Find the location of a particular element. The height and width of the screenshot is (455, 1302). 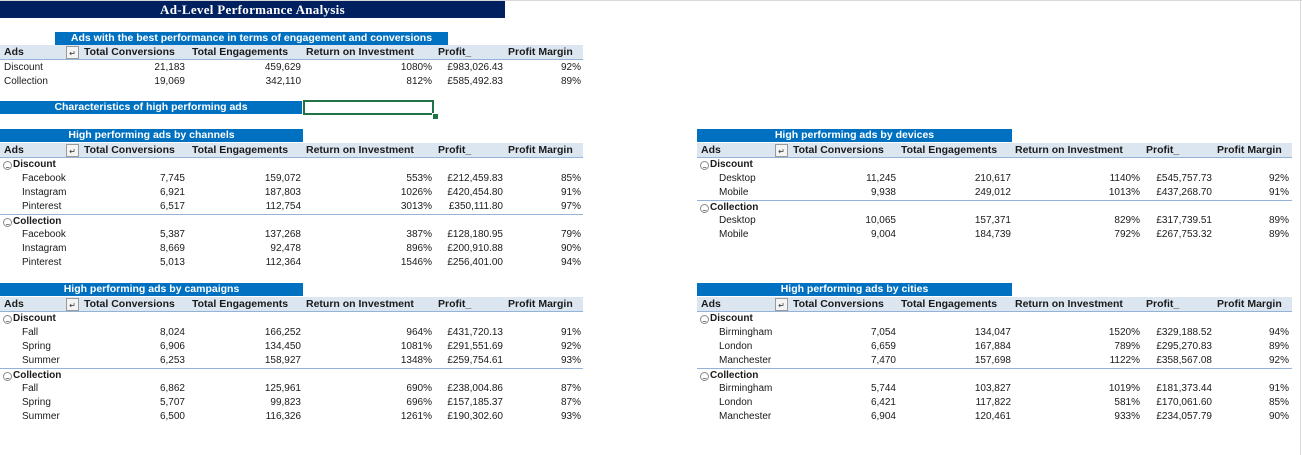

table-row: Fall 8,024 166,252 964% £431,720.13 91% is located at coordinates (291, 333).